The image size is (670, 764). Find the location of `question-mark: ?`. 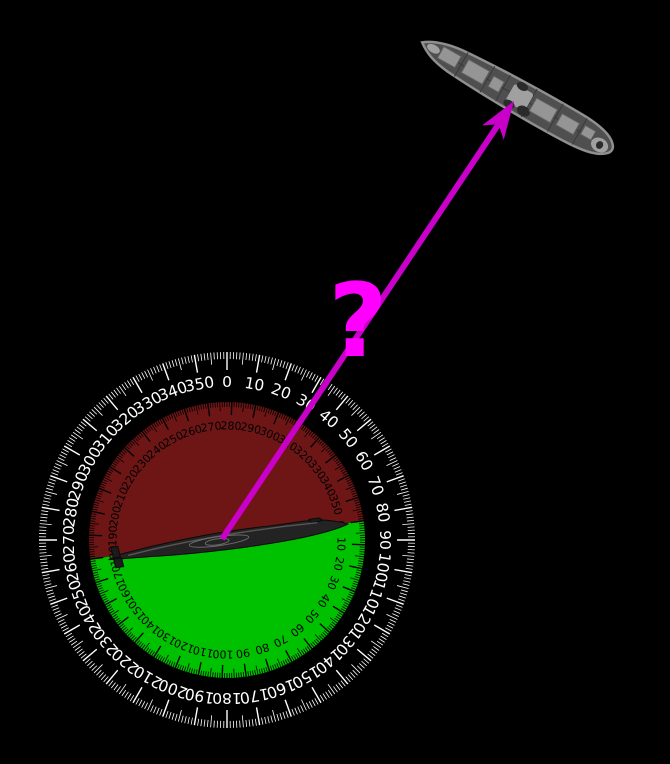

question-mark: ? is located at coordinates (357, 321).